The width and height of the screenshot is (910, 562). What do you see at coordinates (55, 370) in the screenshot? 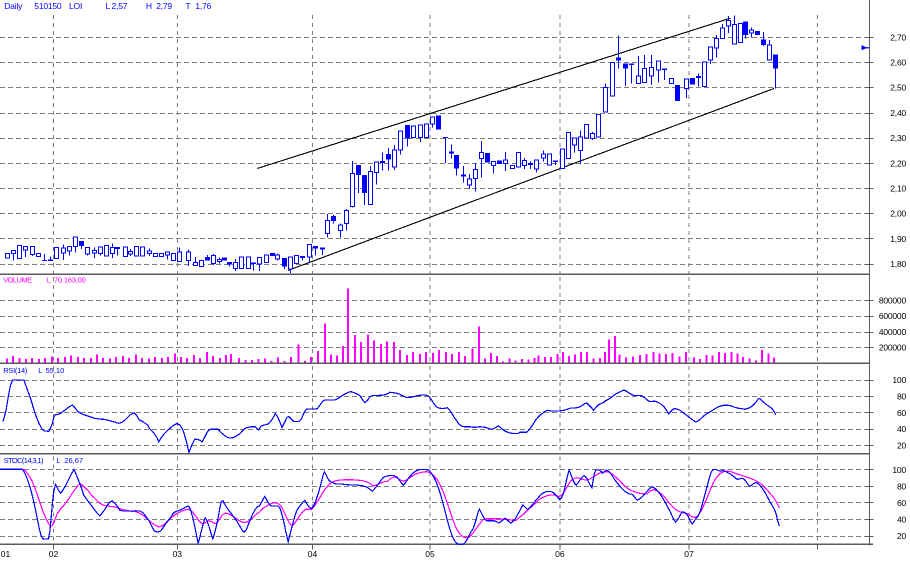
I see `svg-text: 55,10` at bounding box center [55, 370].